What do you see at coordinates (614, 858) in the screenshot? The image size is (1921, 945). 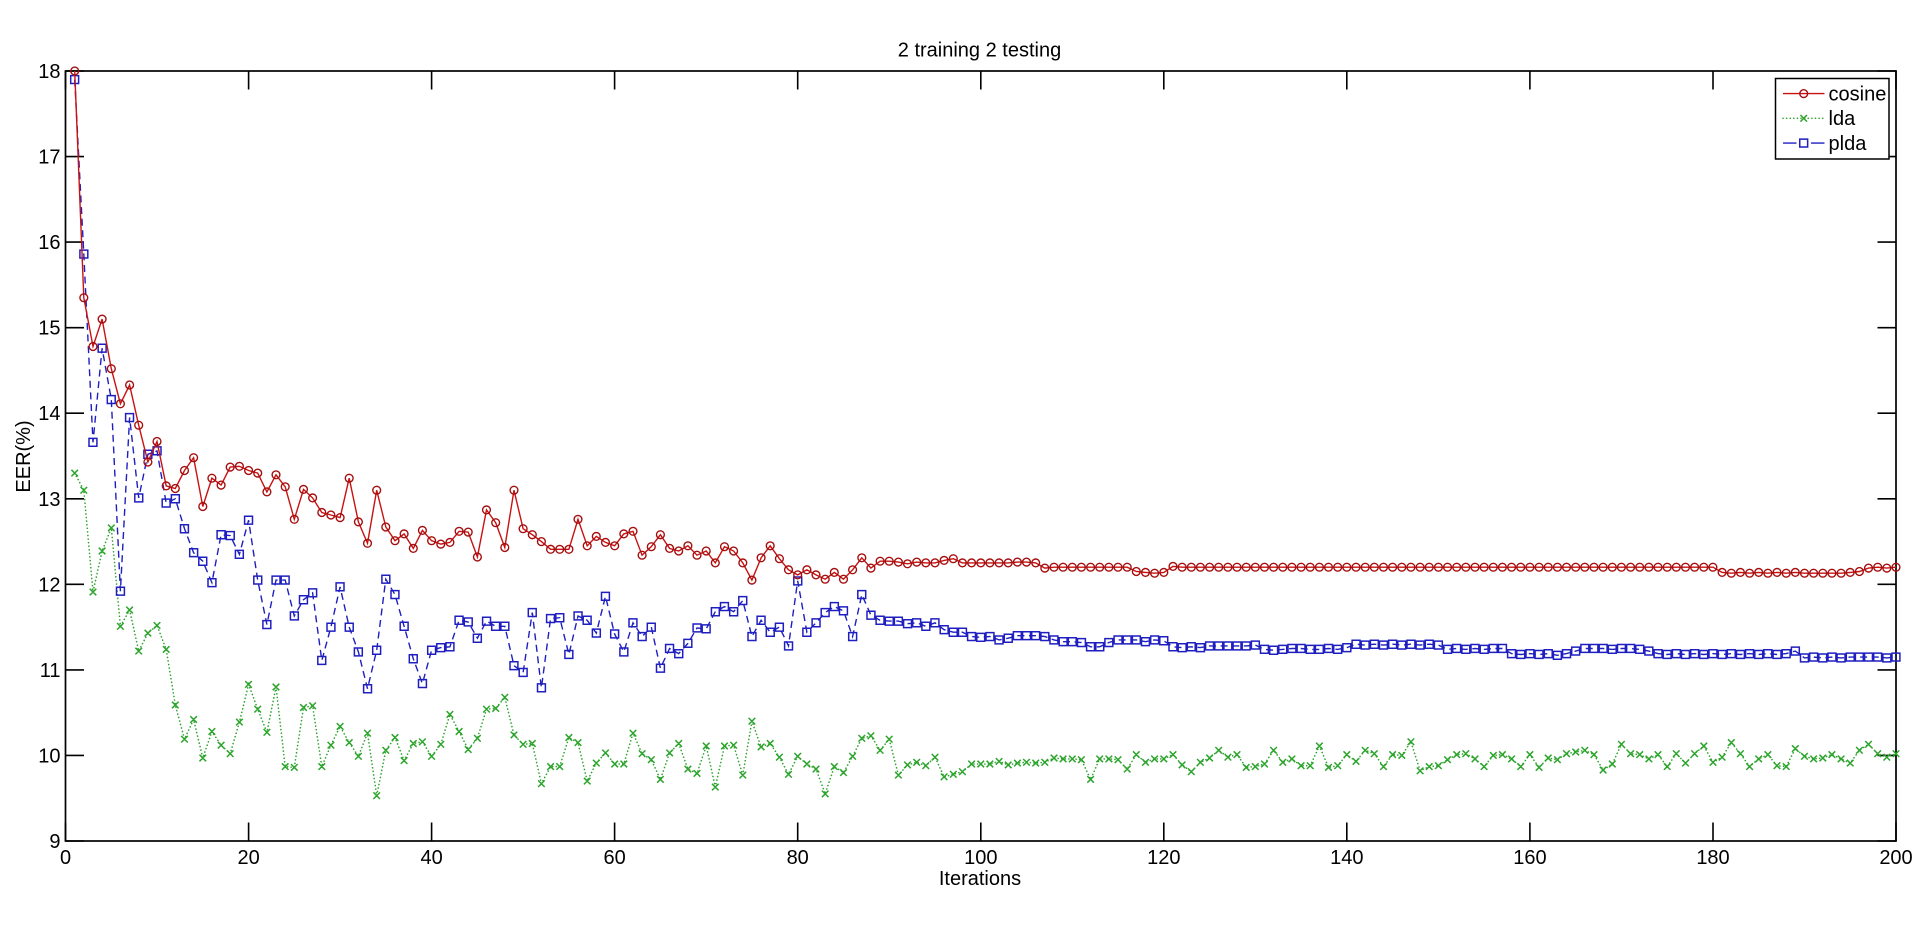 I see `svg-text: 60` at bounding box center [614, 858].